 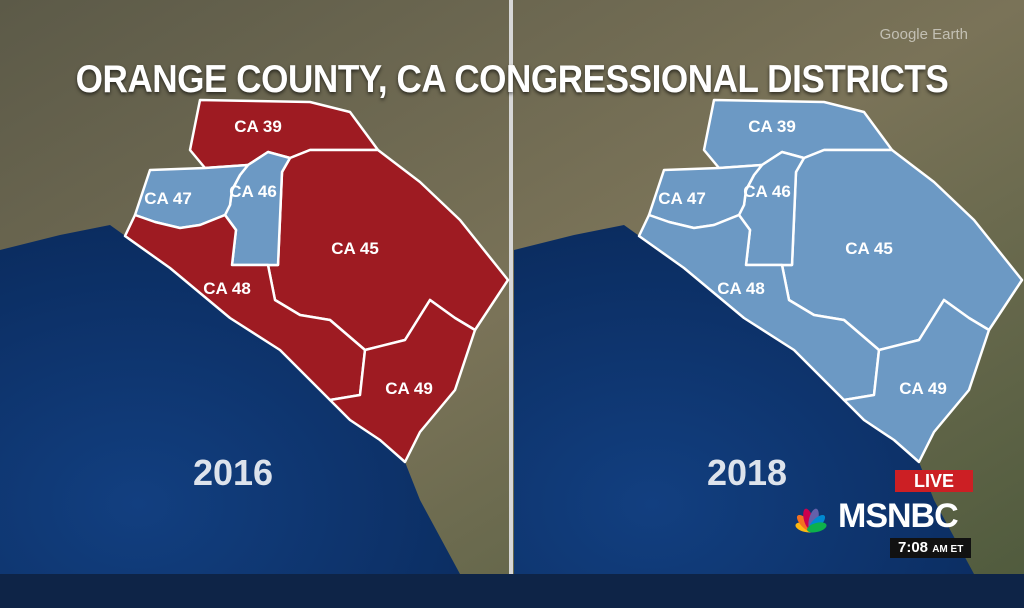 What do you see at coordinates (741, 288) in the screenshot?
I see `district-label-ca-48-2018: CA 48` at bounding box center [741, 288].